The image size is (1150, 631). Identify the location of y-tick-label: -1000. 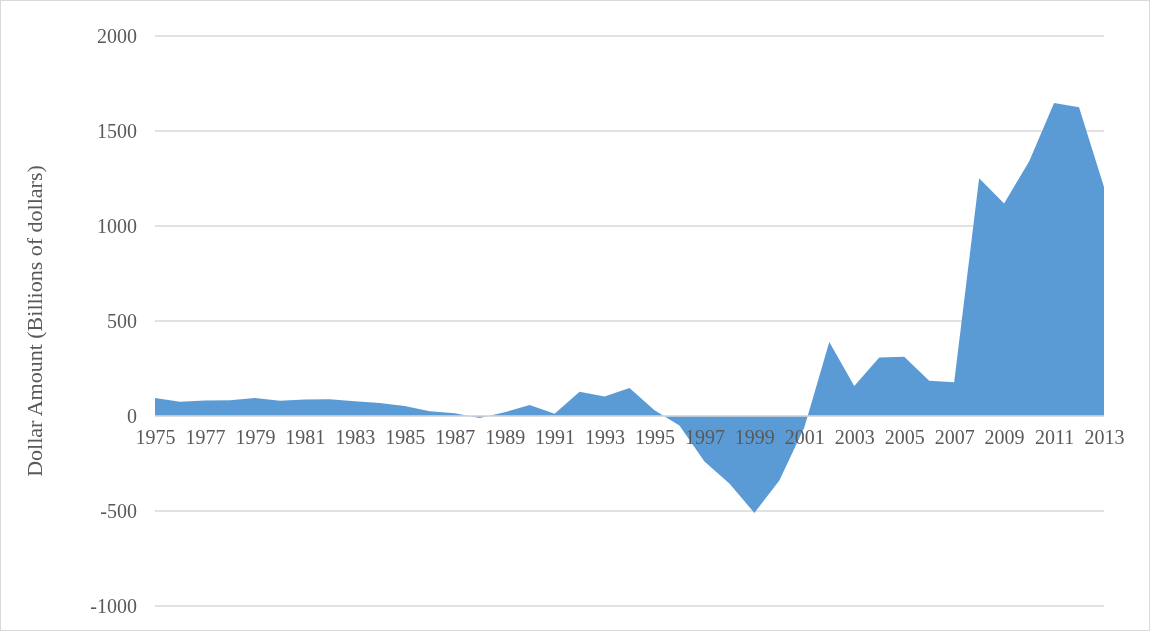
(113, 605).